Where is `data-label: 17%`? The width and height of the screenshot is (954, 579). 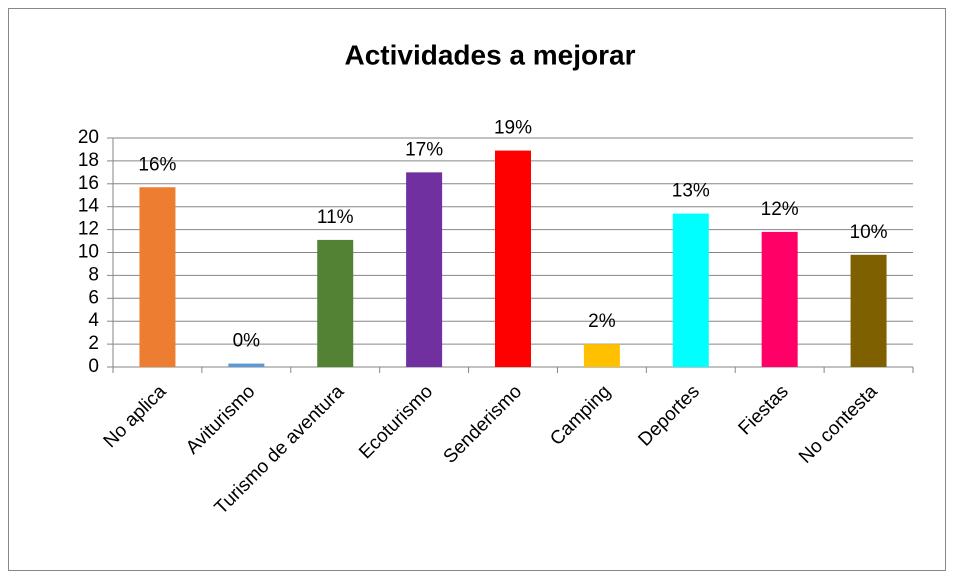 data-label: 17% is located at coordinates (424, 149).